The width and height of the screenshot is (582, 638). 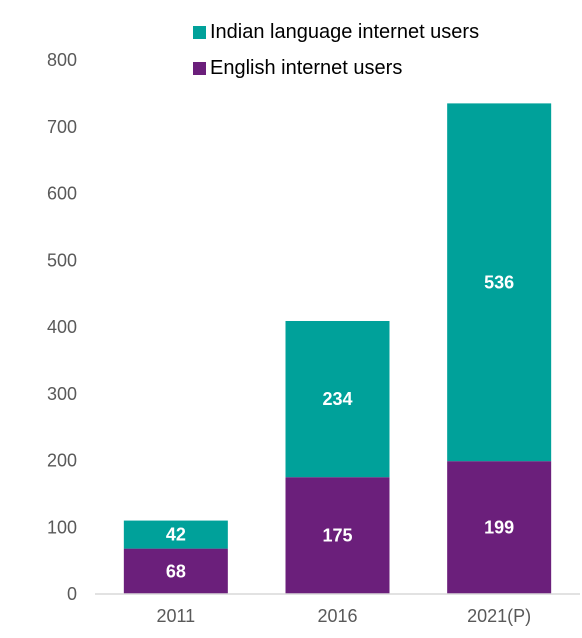 What do you see at coordinates (62, 194) in the screenshot?
I see `y-tick-label: 600` at bounding box center [62, 194].